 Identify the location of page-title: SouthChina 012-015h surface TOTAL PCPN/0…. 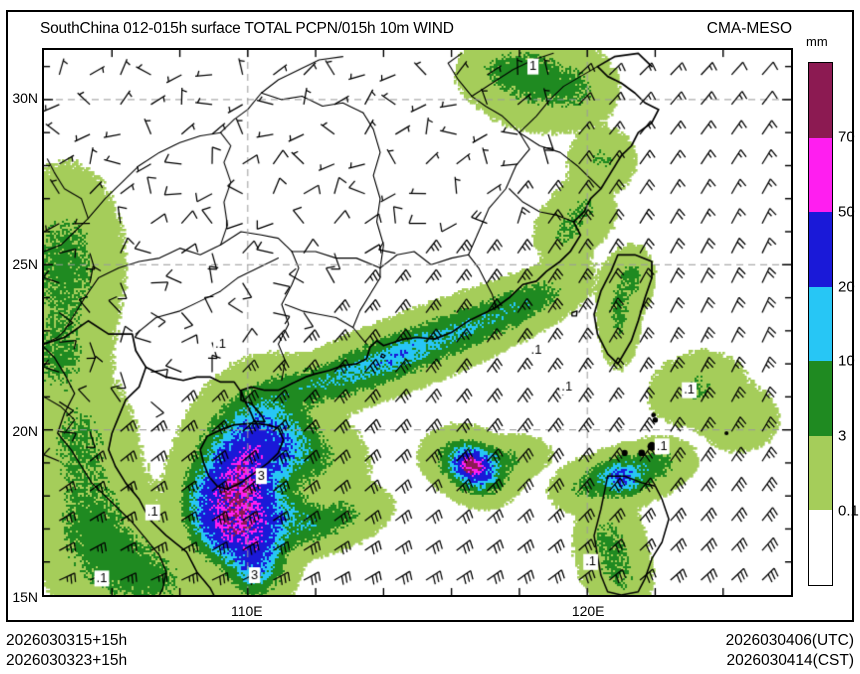
(247, 28).